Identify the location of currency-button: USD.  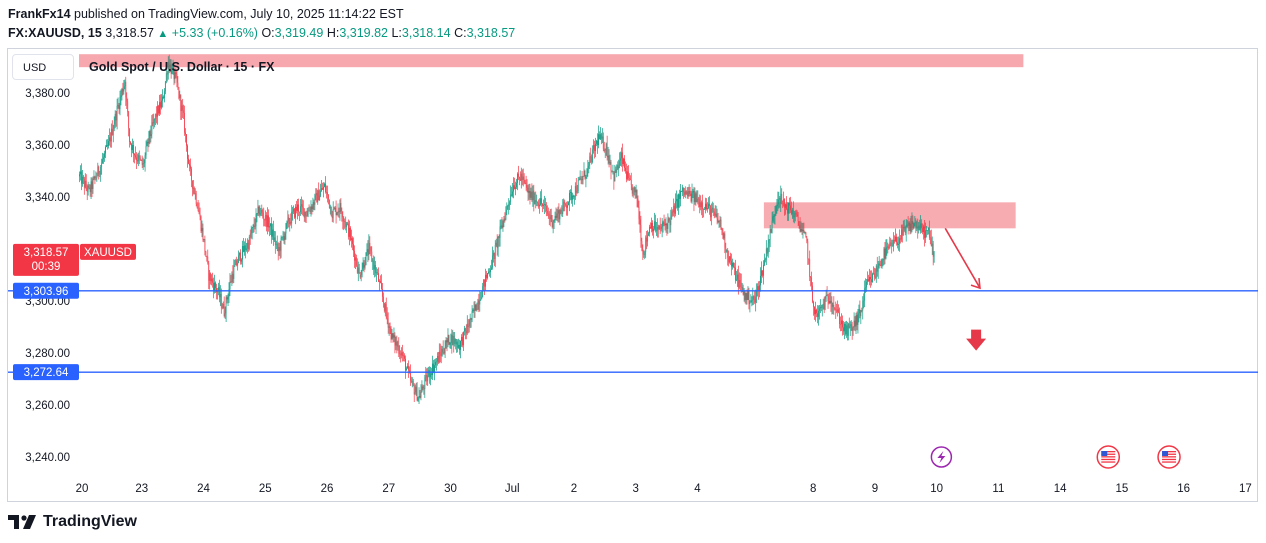
(43, 67).